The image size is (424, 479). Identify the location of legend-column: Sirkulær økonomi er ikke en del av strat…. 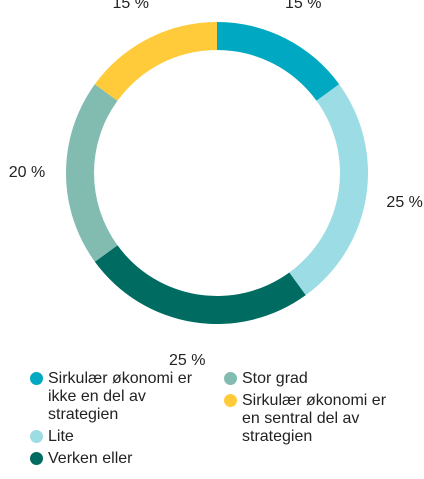
(120, 419).